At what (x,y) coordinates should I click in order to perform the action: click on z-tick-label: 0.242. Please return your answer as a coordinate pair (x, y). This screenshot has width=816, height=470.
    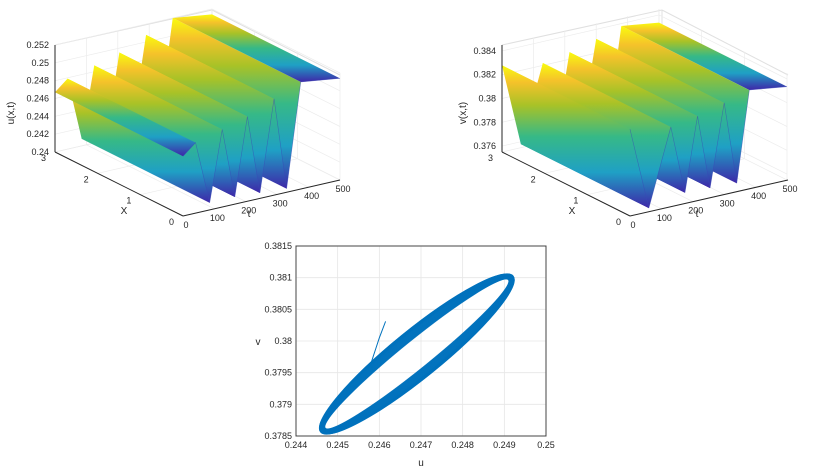
    Looking at the image, I should click on (37, 134).